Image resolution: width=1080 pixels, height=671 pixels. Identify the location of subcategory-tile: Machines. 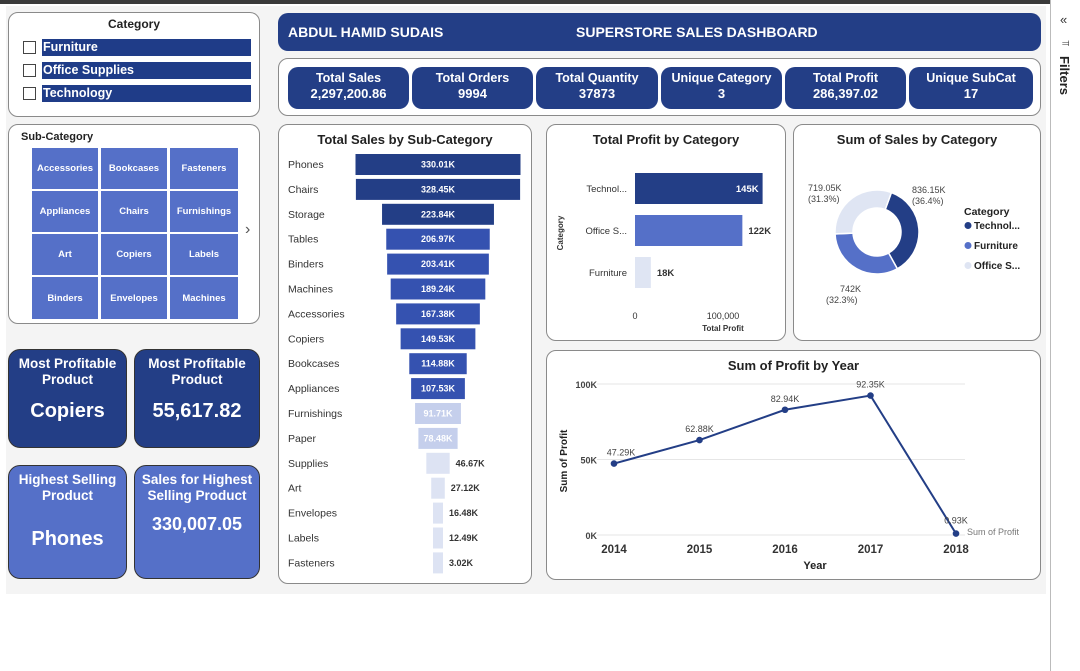
(204, 298).